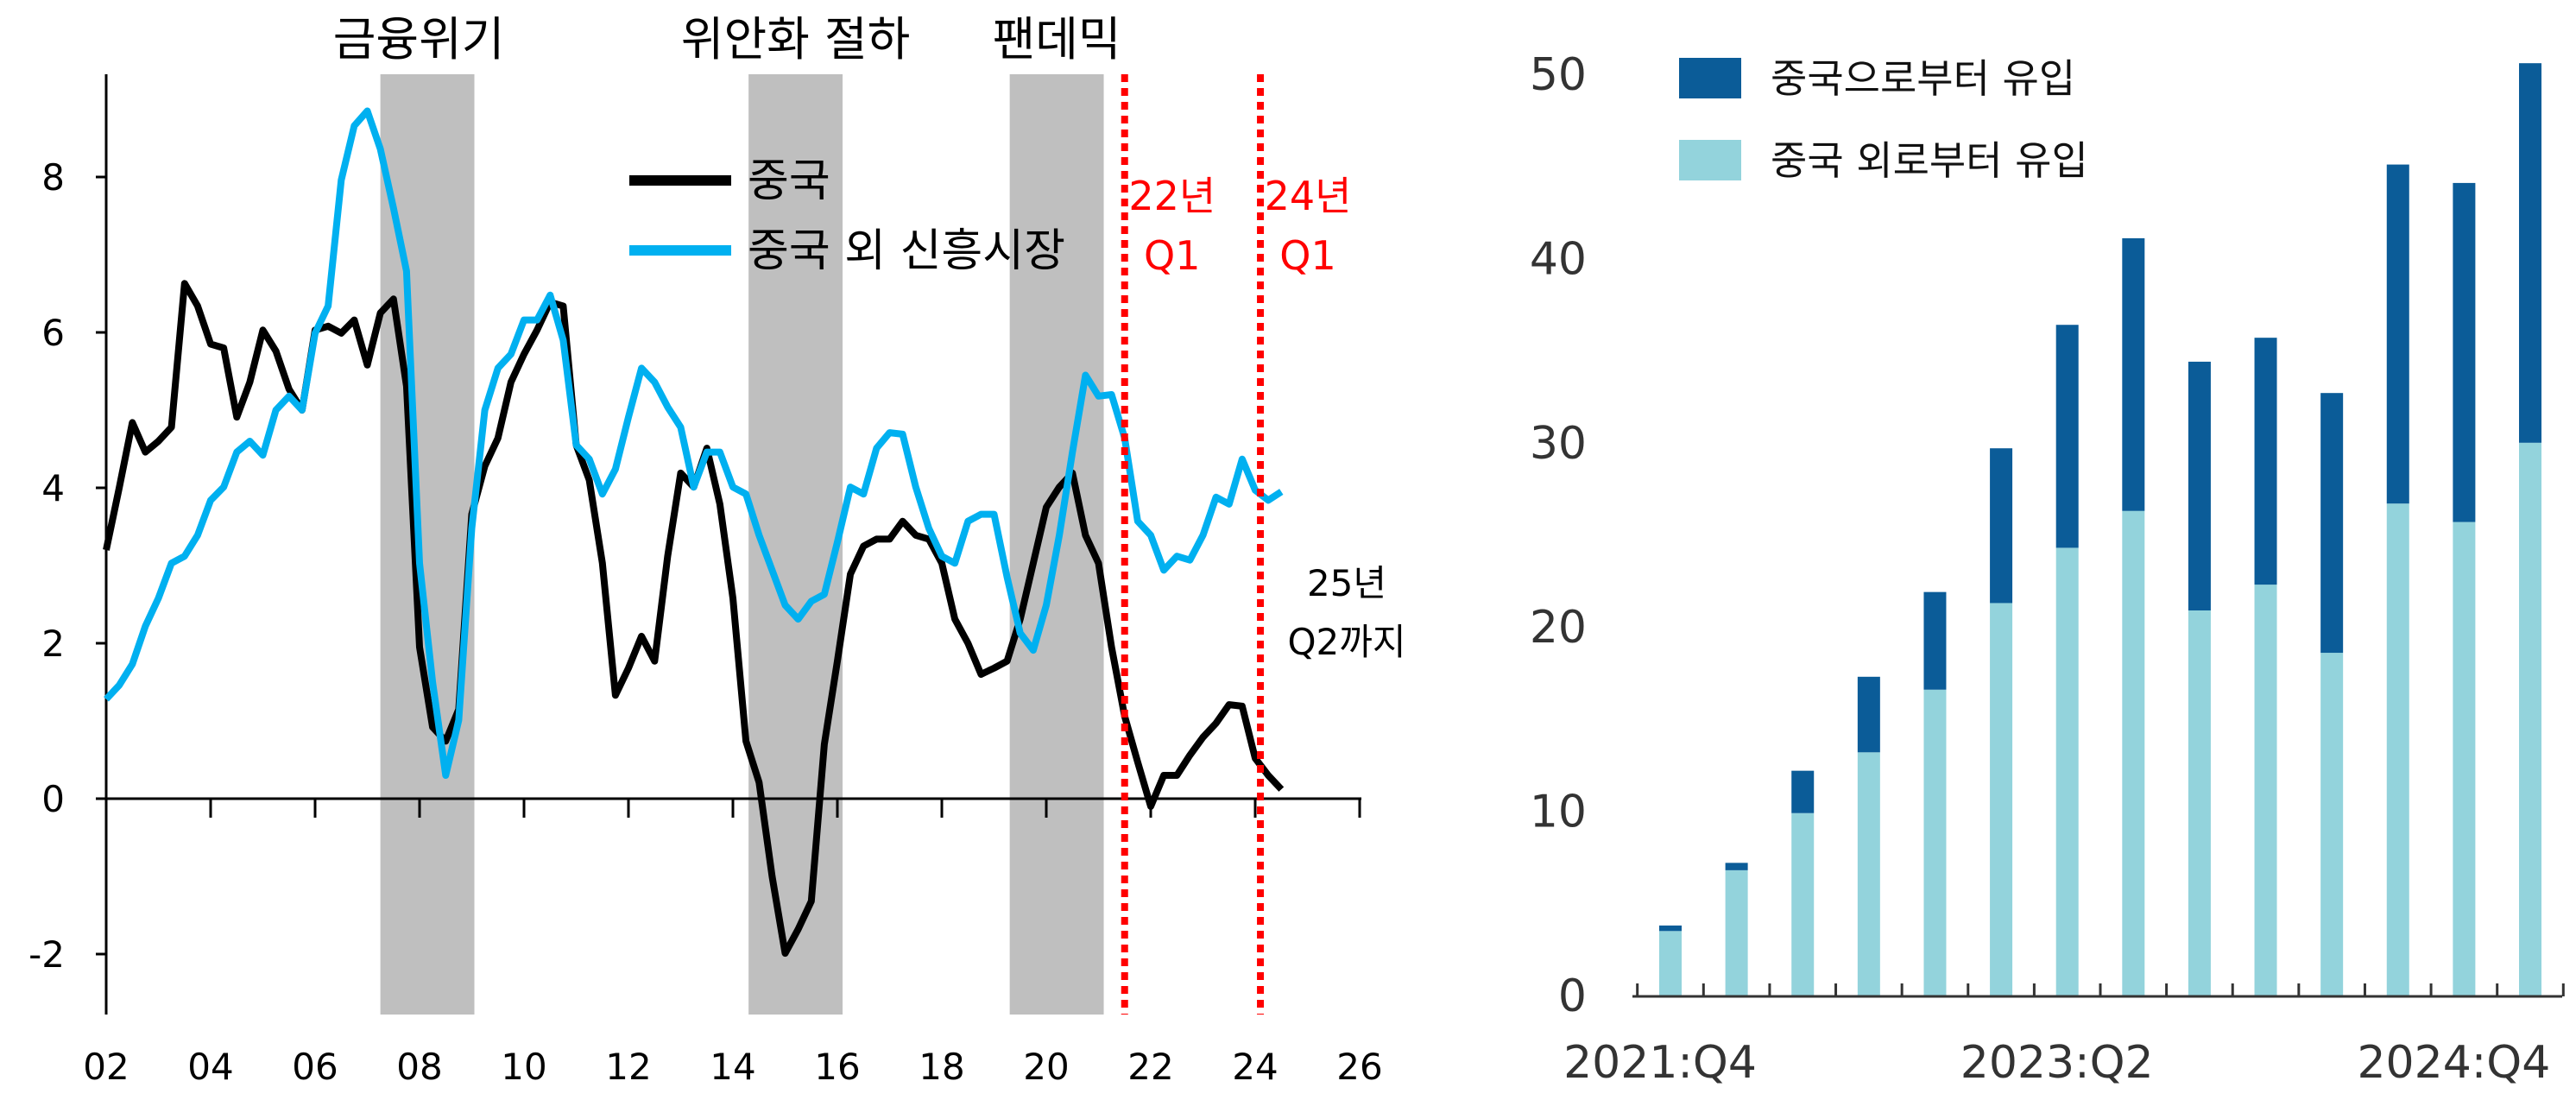 The width and height of the screenshot is (2576, 1100). Describe the element at coordinates (1346, 583) in the screenshot. I see `annotation-label: 25년` at that location.